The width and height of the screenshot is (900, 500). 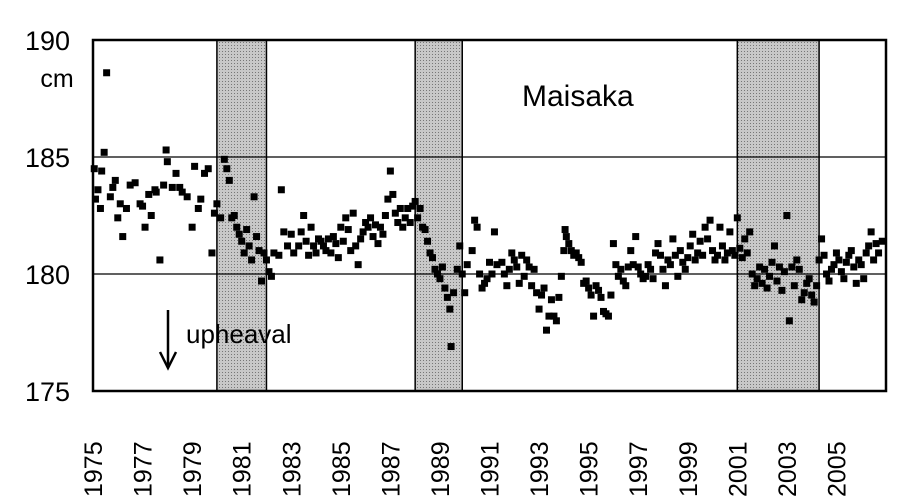 I want to click on y-axis-ticks: 175 180 185 190, so click(x=47, y=216).